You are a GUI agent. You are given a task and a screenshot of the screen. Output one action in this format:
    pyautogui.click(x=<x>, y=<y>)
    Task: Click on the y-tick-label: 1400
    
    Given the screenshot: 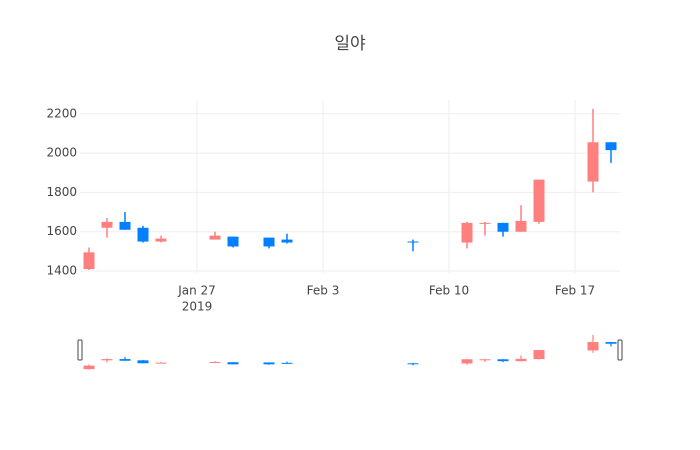 What is the action you would take?
    pyautogui.click(x=61, y=271)
    